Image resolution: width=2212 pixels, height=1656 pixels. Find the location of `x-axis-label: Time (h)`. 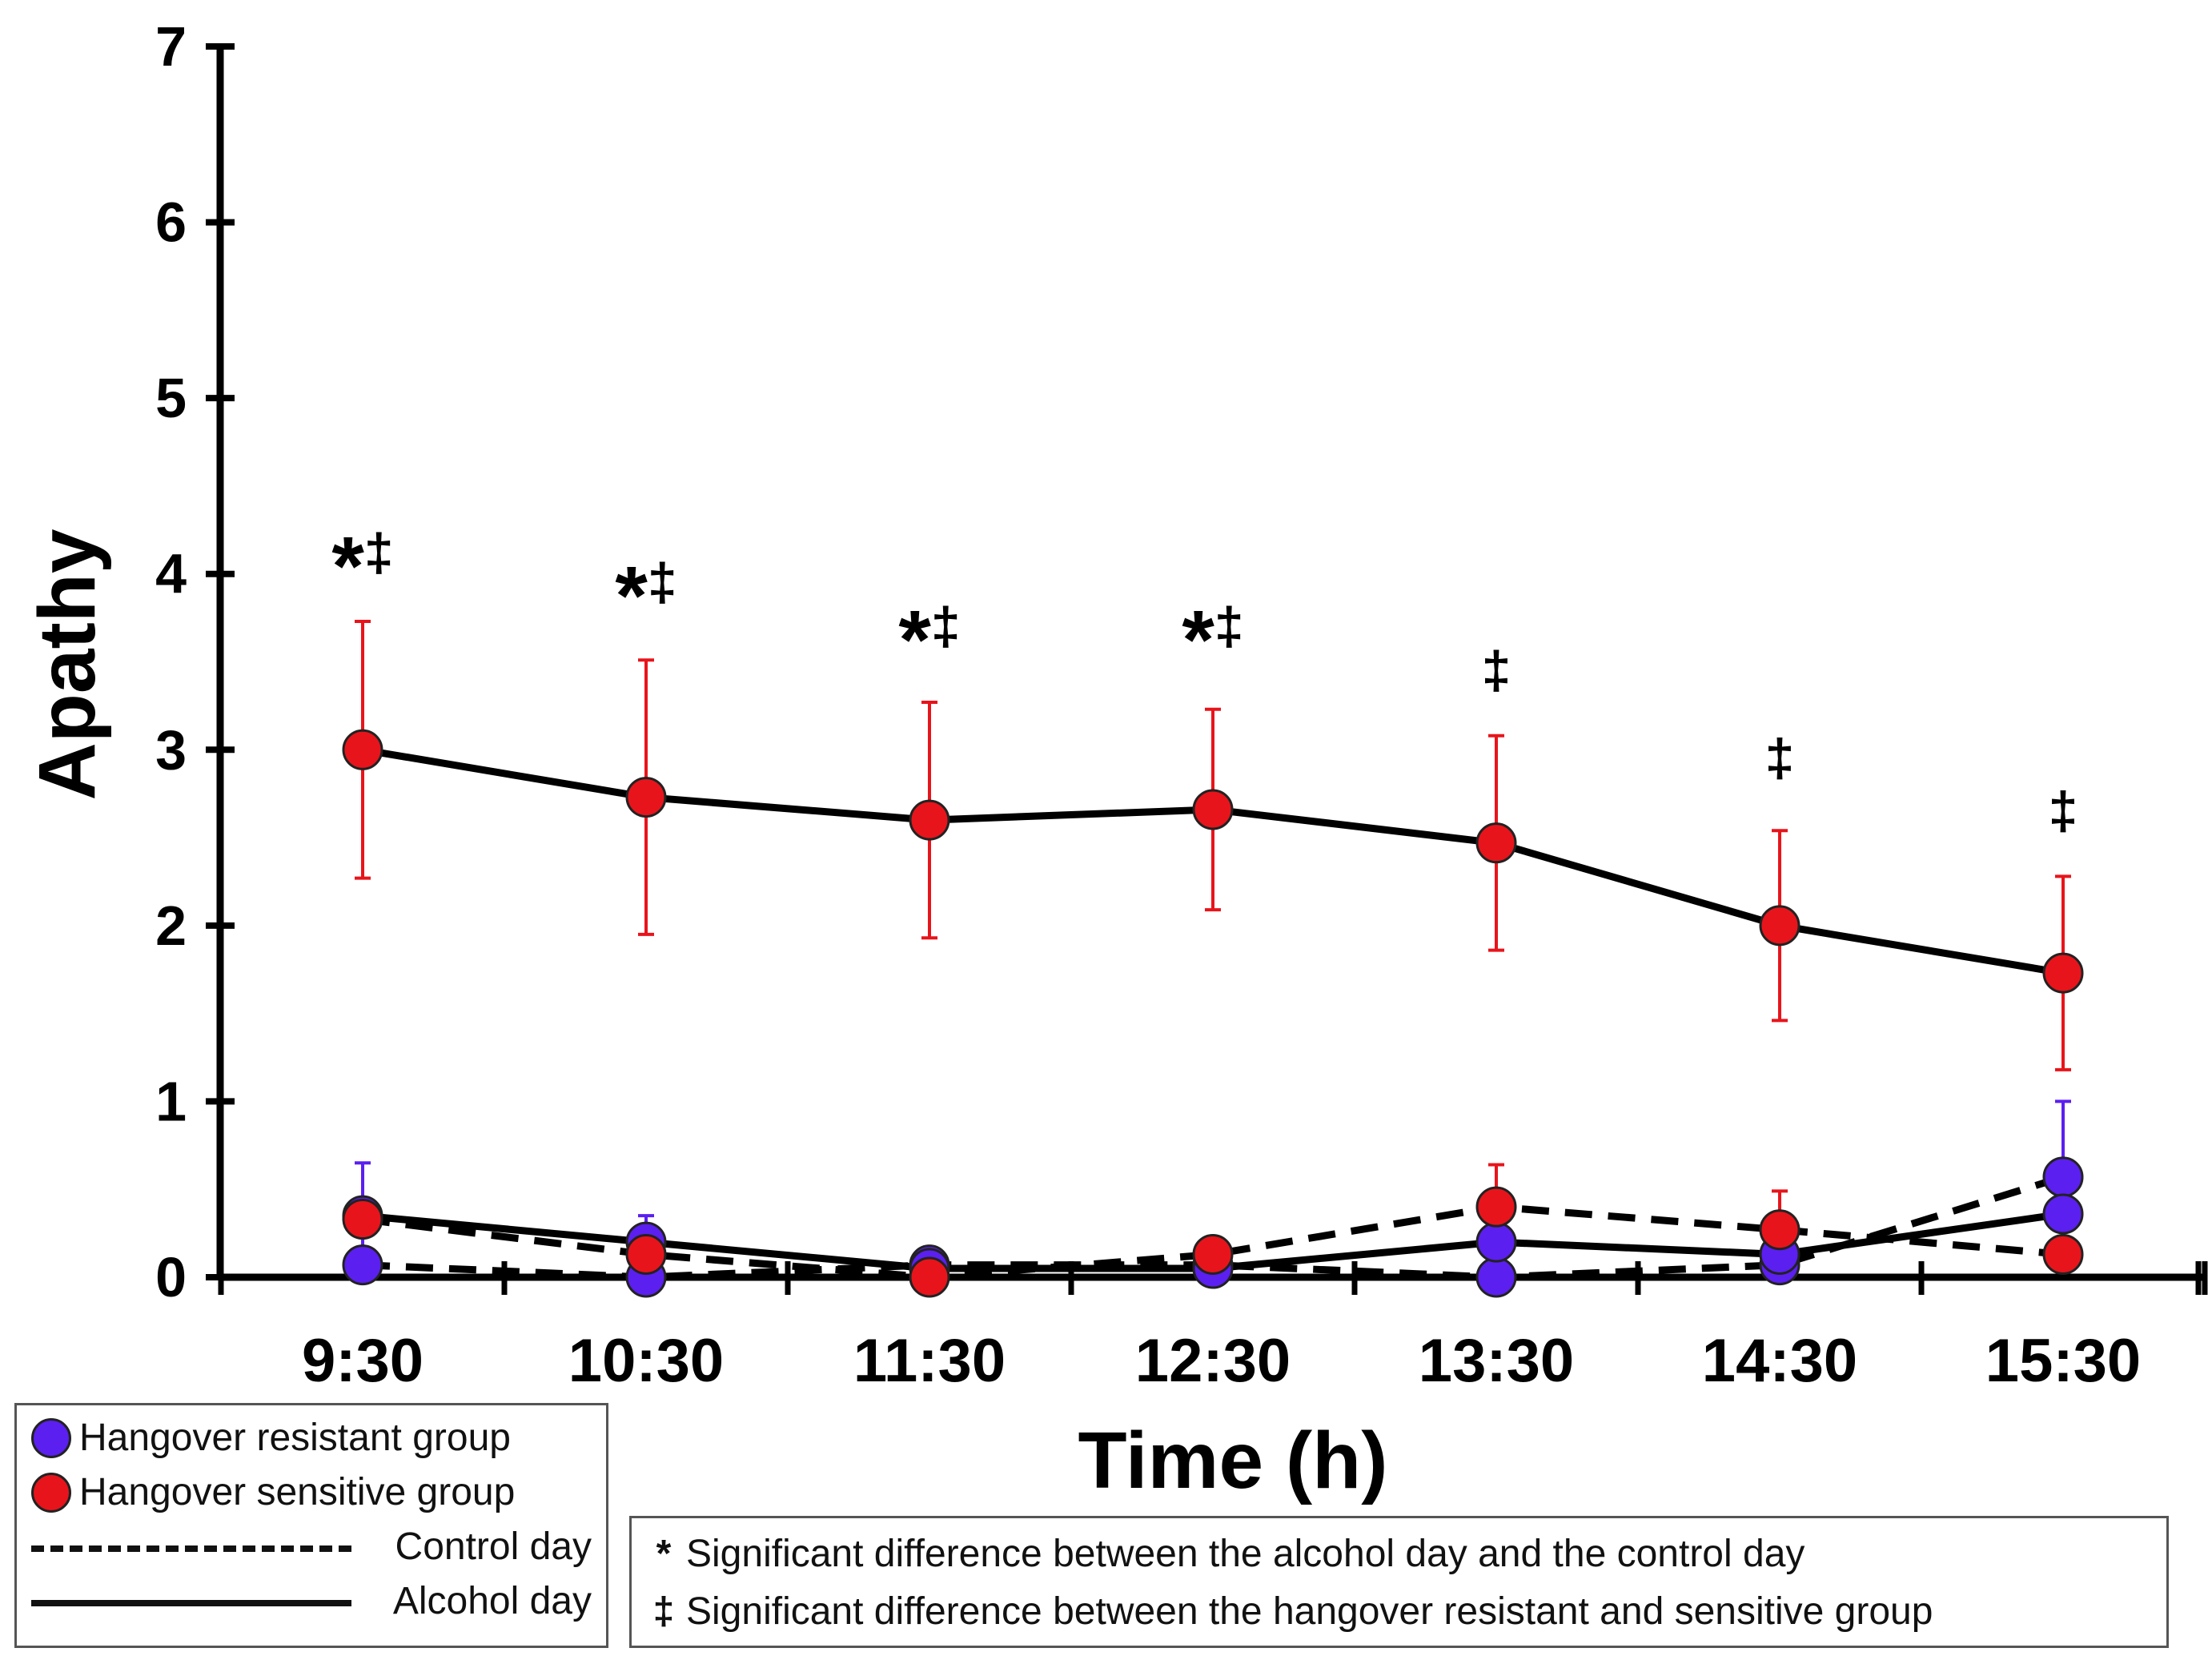

x-axis-label: Time (h) is located at coordinates (1233, 1460).